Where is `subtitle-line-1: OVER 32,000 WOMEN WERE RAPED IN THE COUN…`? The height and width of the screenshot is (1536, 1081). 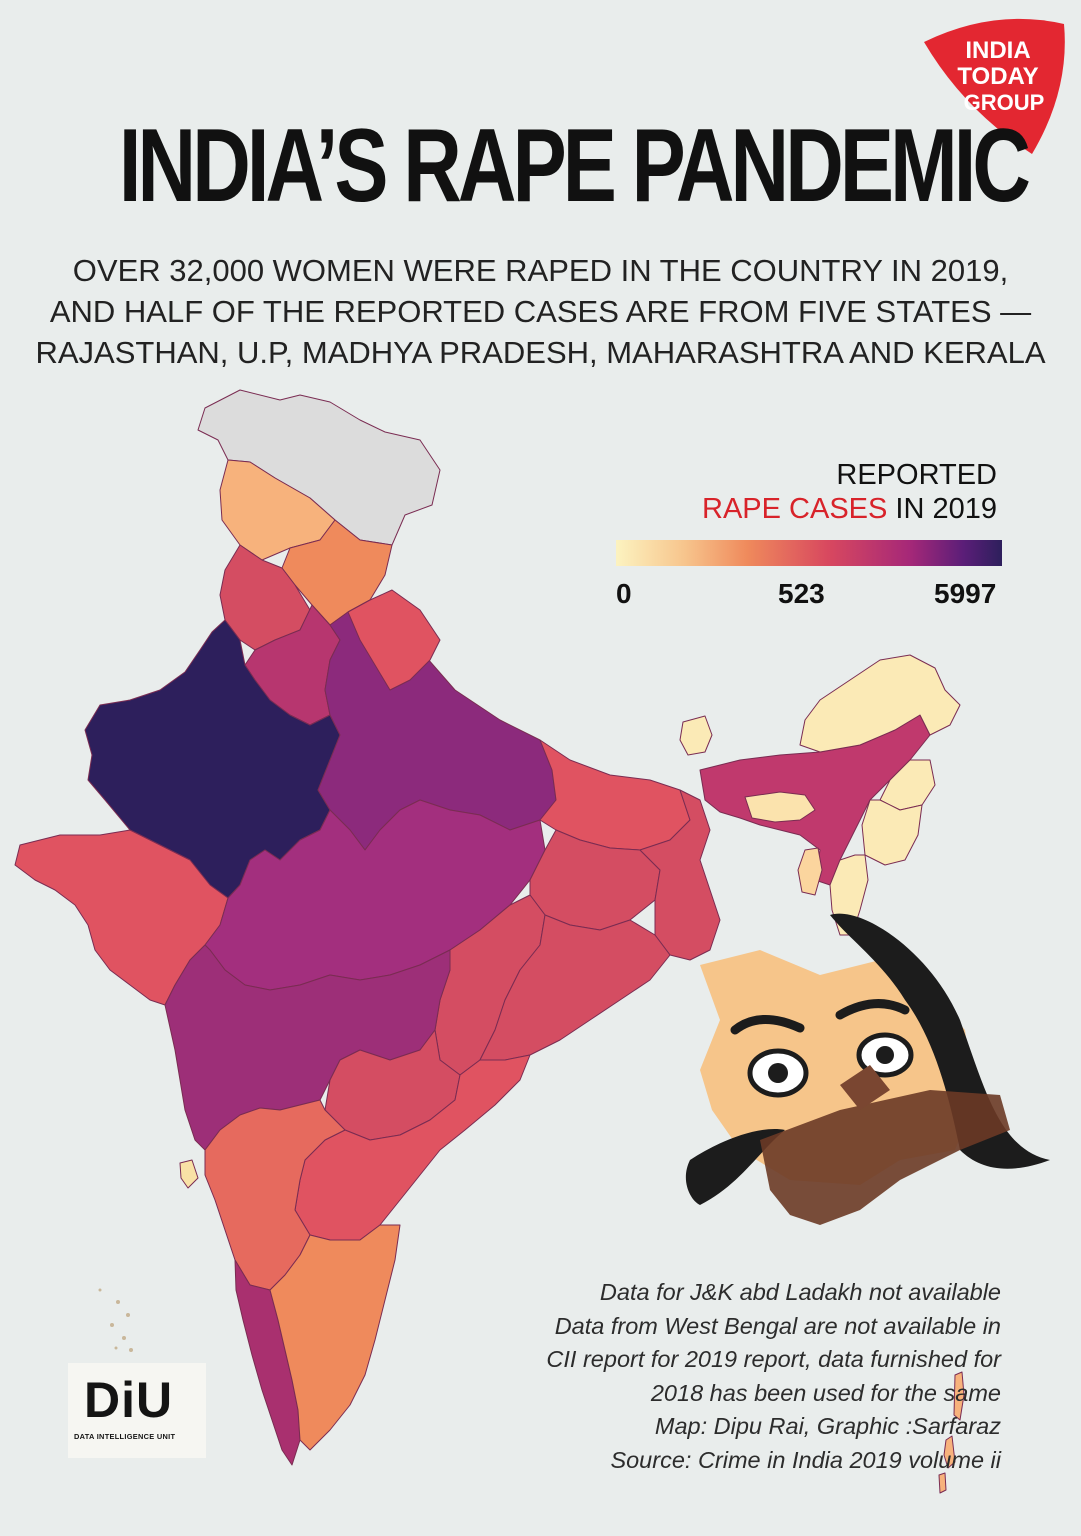
subtitle-line-1: OVER 32,000 WOMEN WERE RAPED IN THE COUN… is located at coordinates (540, 270).